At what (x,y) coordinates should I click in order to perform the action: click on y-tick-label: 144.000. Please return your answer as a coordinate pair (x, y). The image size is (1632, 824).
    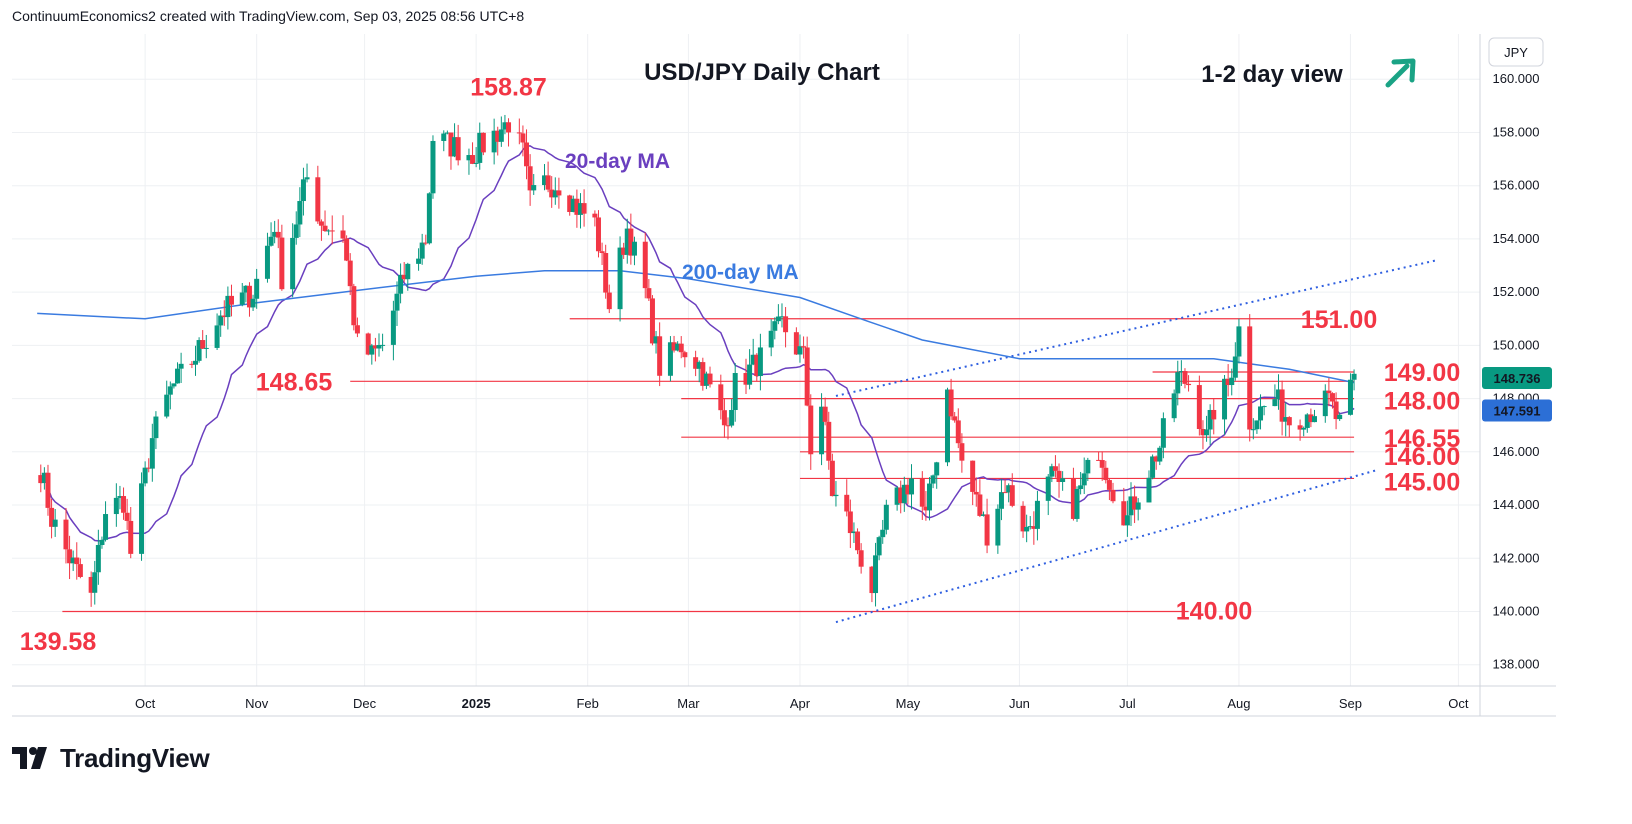
    Looking at the image, I should click on (1516, 504).